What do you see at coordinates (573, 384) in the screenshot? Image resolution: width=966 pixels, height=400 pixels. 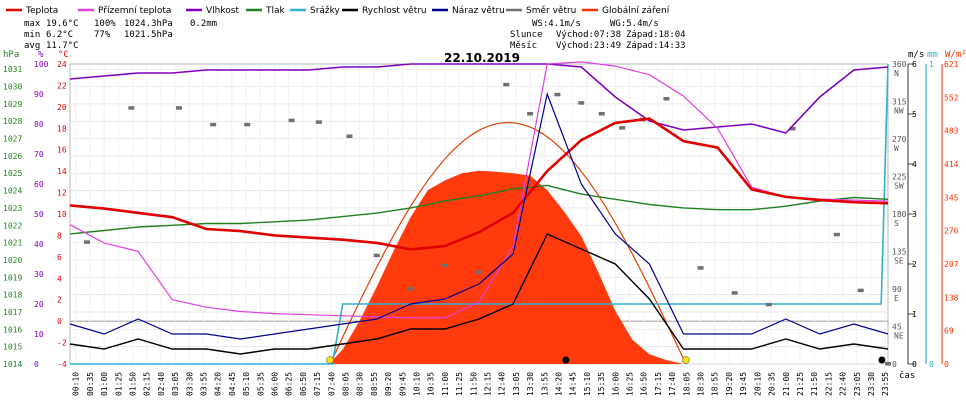 I see `x-tick-35: 14:45` at bounding box center [573, 384].